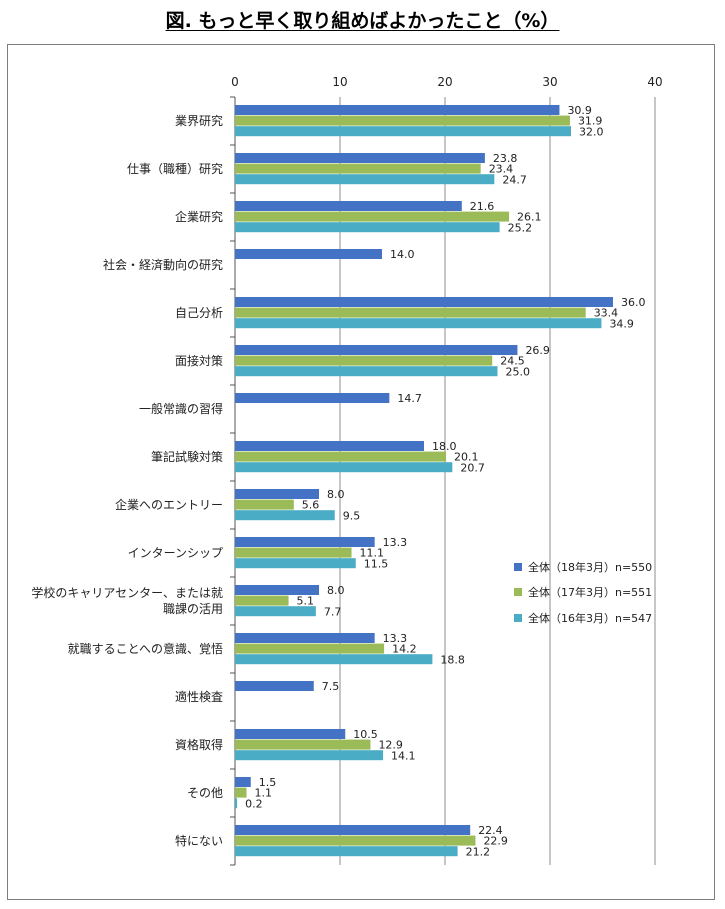 This screenshot has width=725, height=909. Describe the element at coordinates (145, 648) in the screenshot. I see `category-label: 就職することへの意識、覚悟` at that location.